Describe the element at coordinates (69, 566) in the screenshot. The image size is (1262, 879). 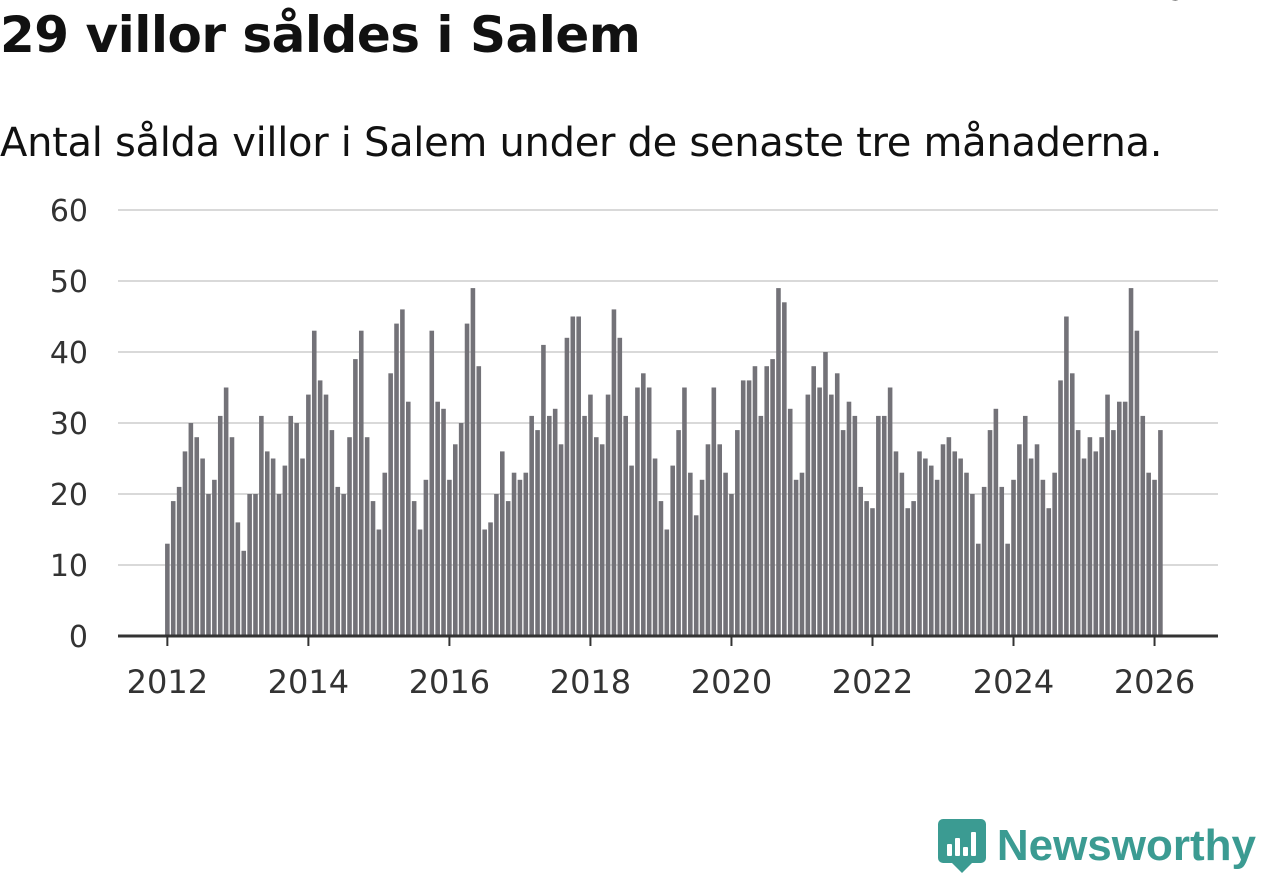
I see `y-tick-label: 10` at that location.